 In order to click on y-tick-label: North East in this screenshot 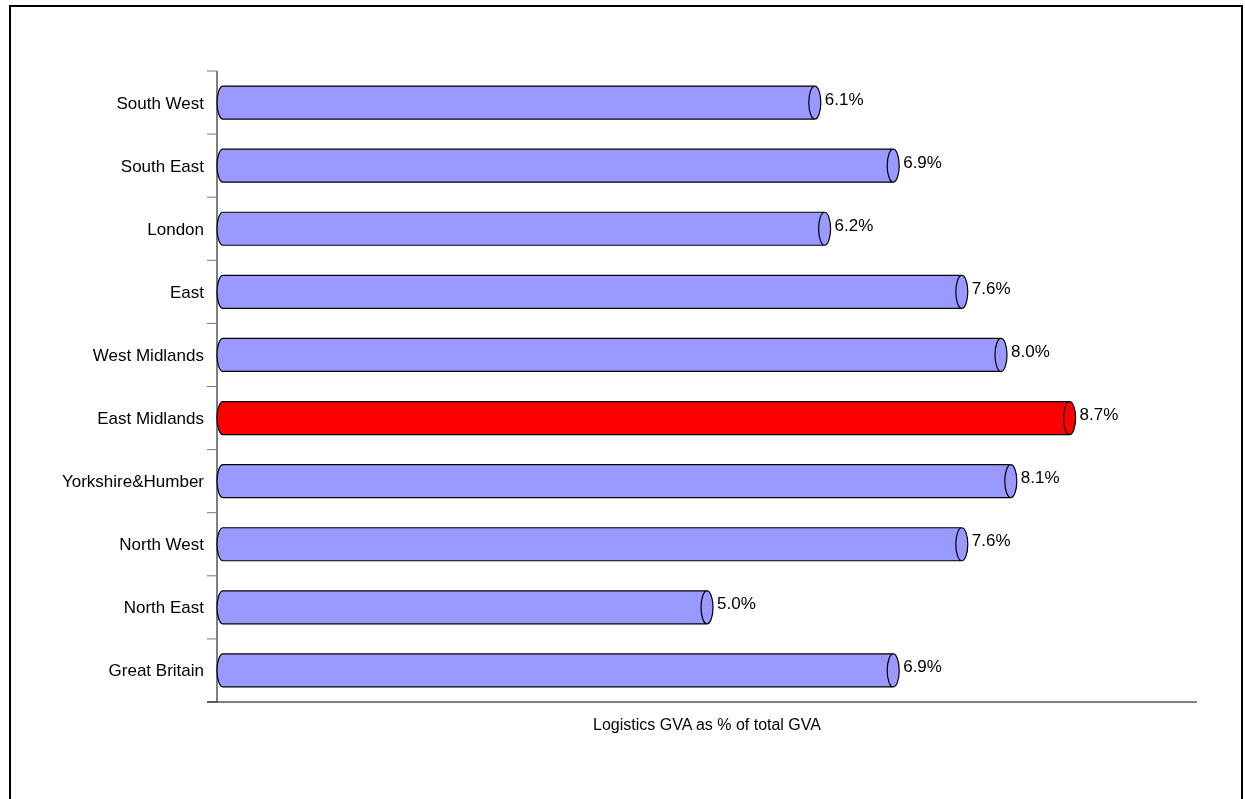, I will do `click(164, 608)`.